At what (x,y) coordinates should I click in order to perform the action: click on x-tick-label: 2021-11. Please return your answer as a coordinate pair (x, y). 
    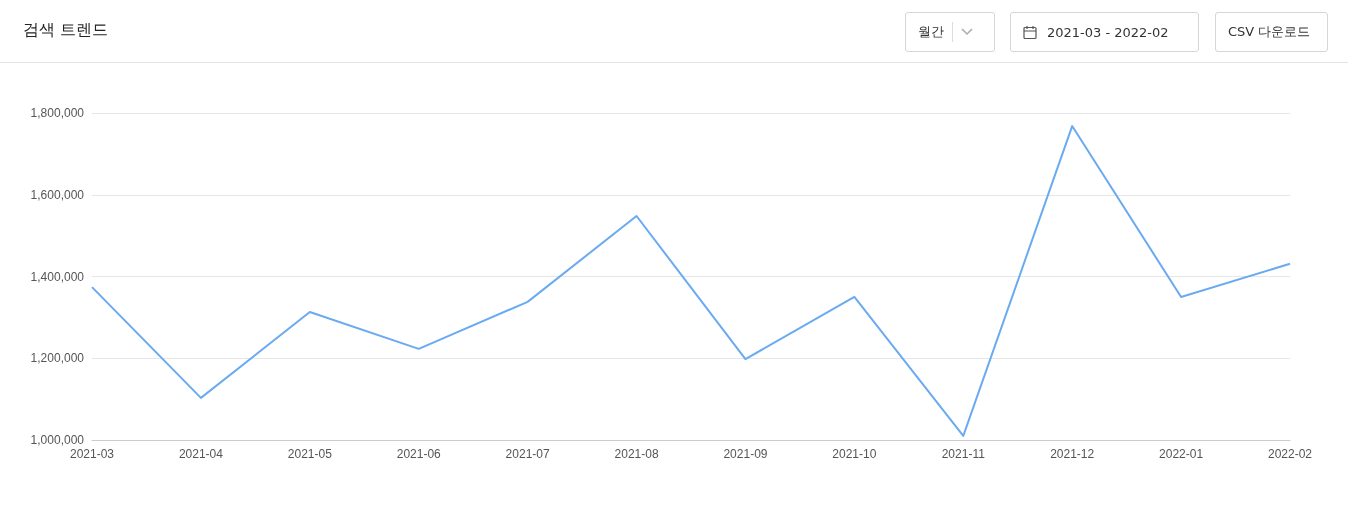
    Looking at the image, I should click on (963, 454).